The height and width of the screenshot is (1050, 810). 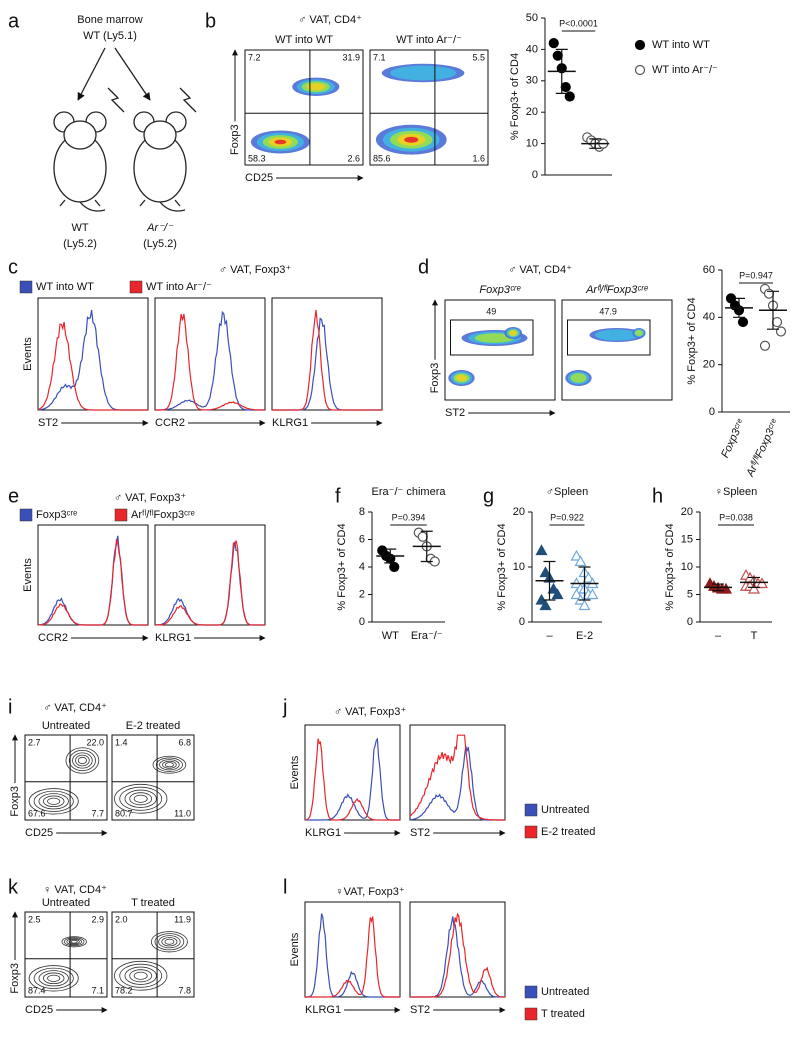 What do you see at coordinates (95, 742) in the screenshot?
I see `quadrant-value: 22.0` at bounding box center [95, 742].